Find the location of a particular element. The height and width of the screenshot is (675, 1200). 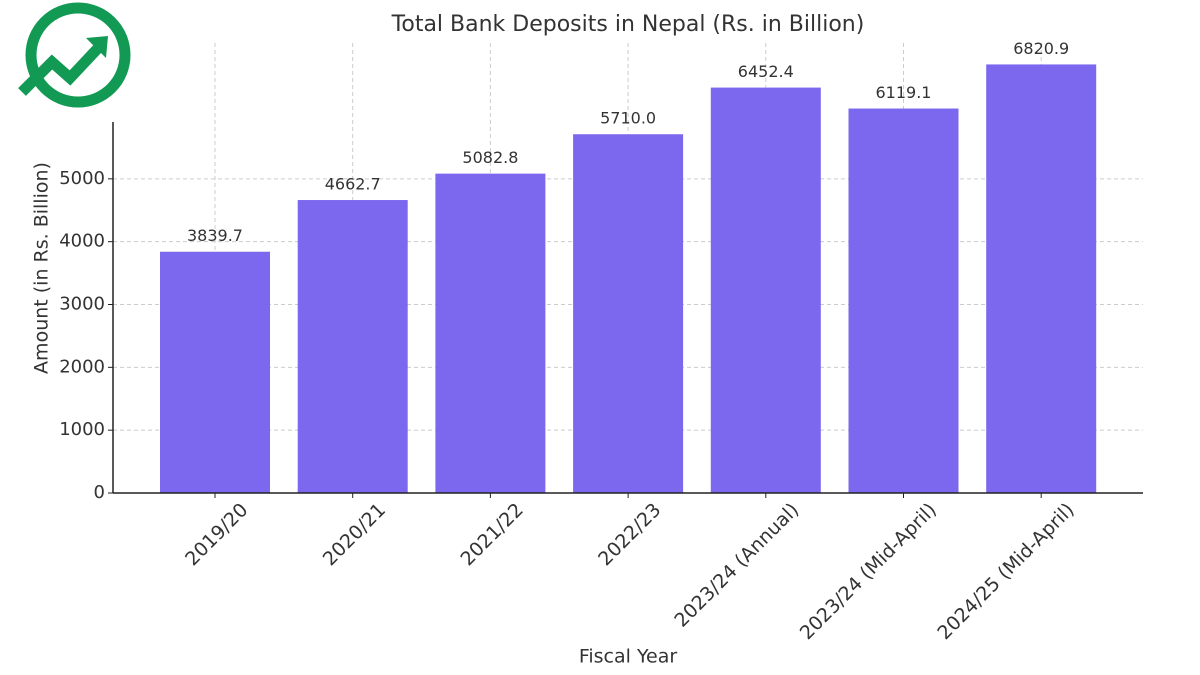

logo-ring is located at coordinates (78, 55).